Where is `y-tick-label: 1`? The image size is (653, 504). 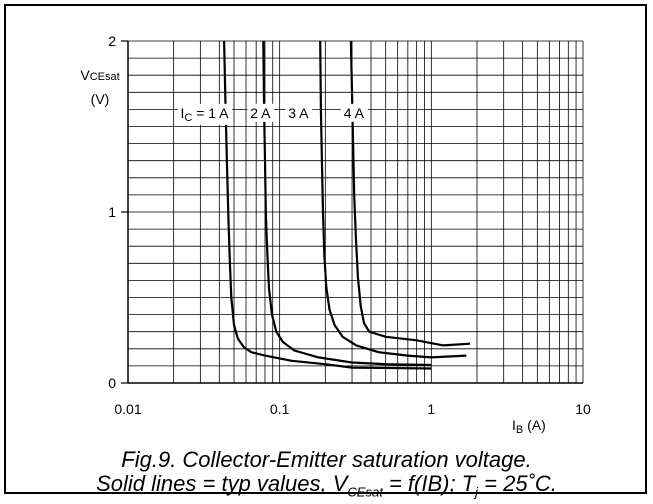
y-tick-label: 1 is located at coordinates (112, 212).